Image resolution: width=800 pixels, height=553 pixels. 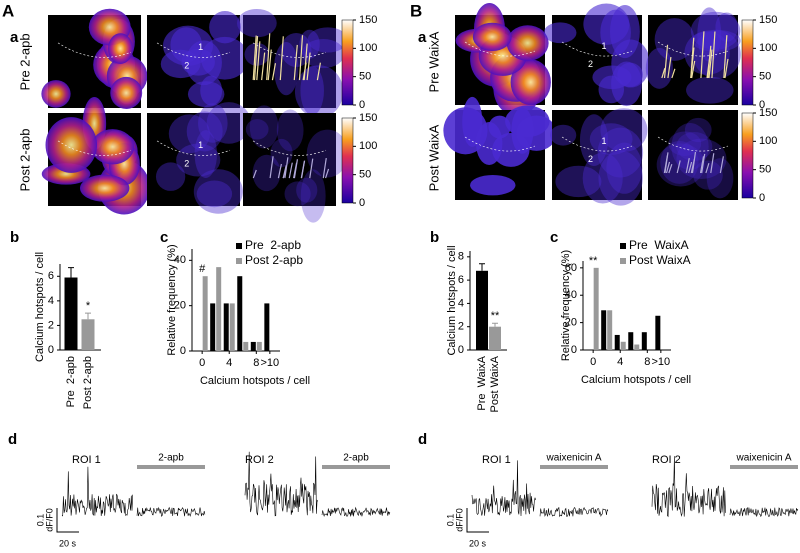 I want to click on row-label: Post 2-apb, so click(x=24, y=160).